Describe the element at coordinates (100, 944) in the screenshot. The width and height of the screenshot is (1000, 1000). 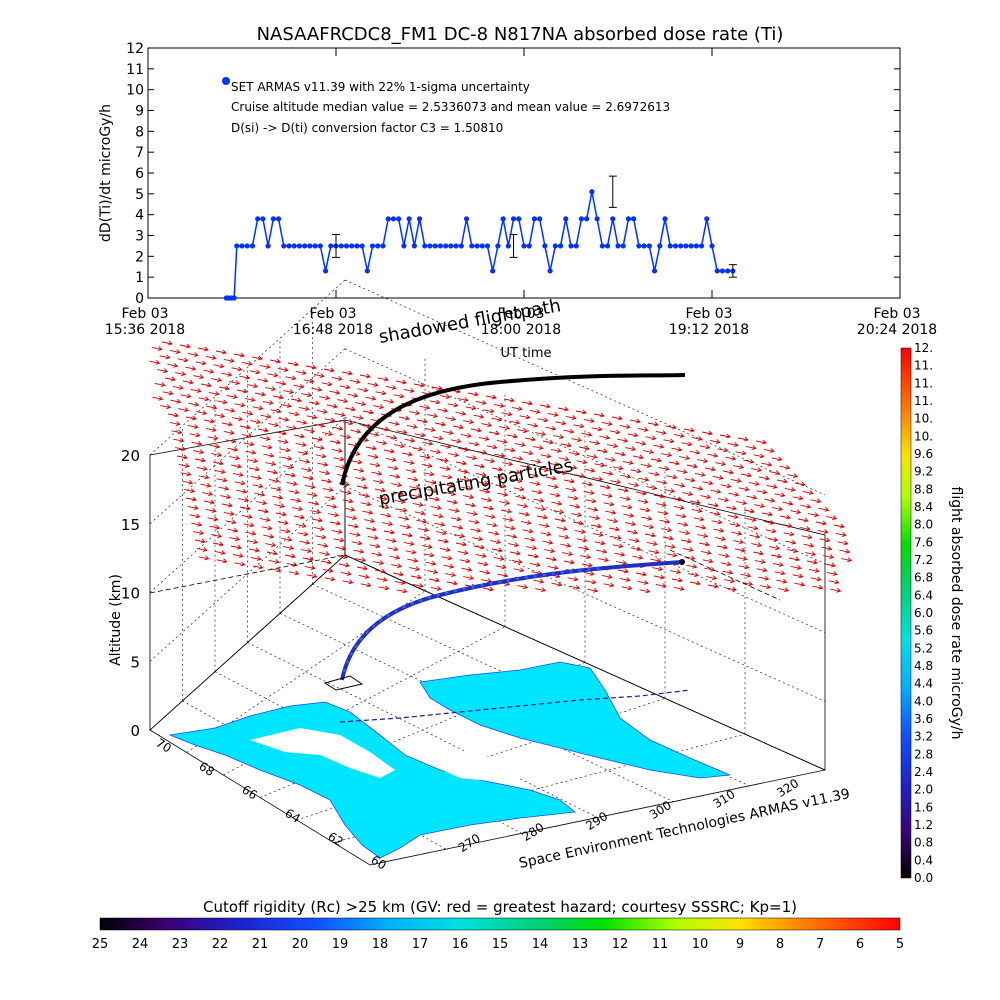
I see `rigidity-tick-label: 25` at that location.